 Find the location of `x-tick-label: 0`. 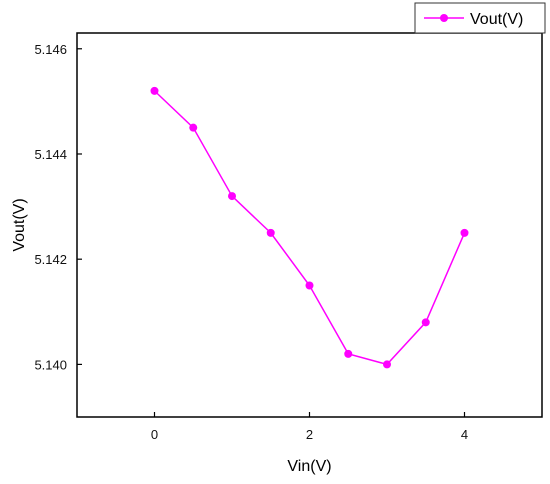

x-tick-label: 0 is located at coordinates (154, 434).